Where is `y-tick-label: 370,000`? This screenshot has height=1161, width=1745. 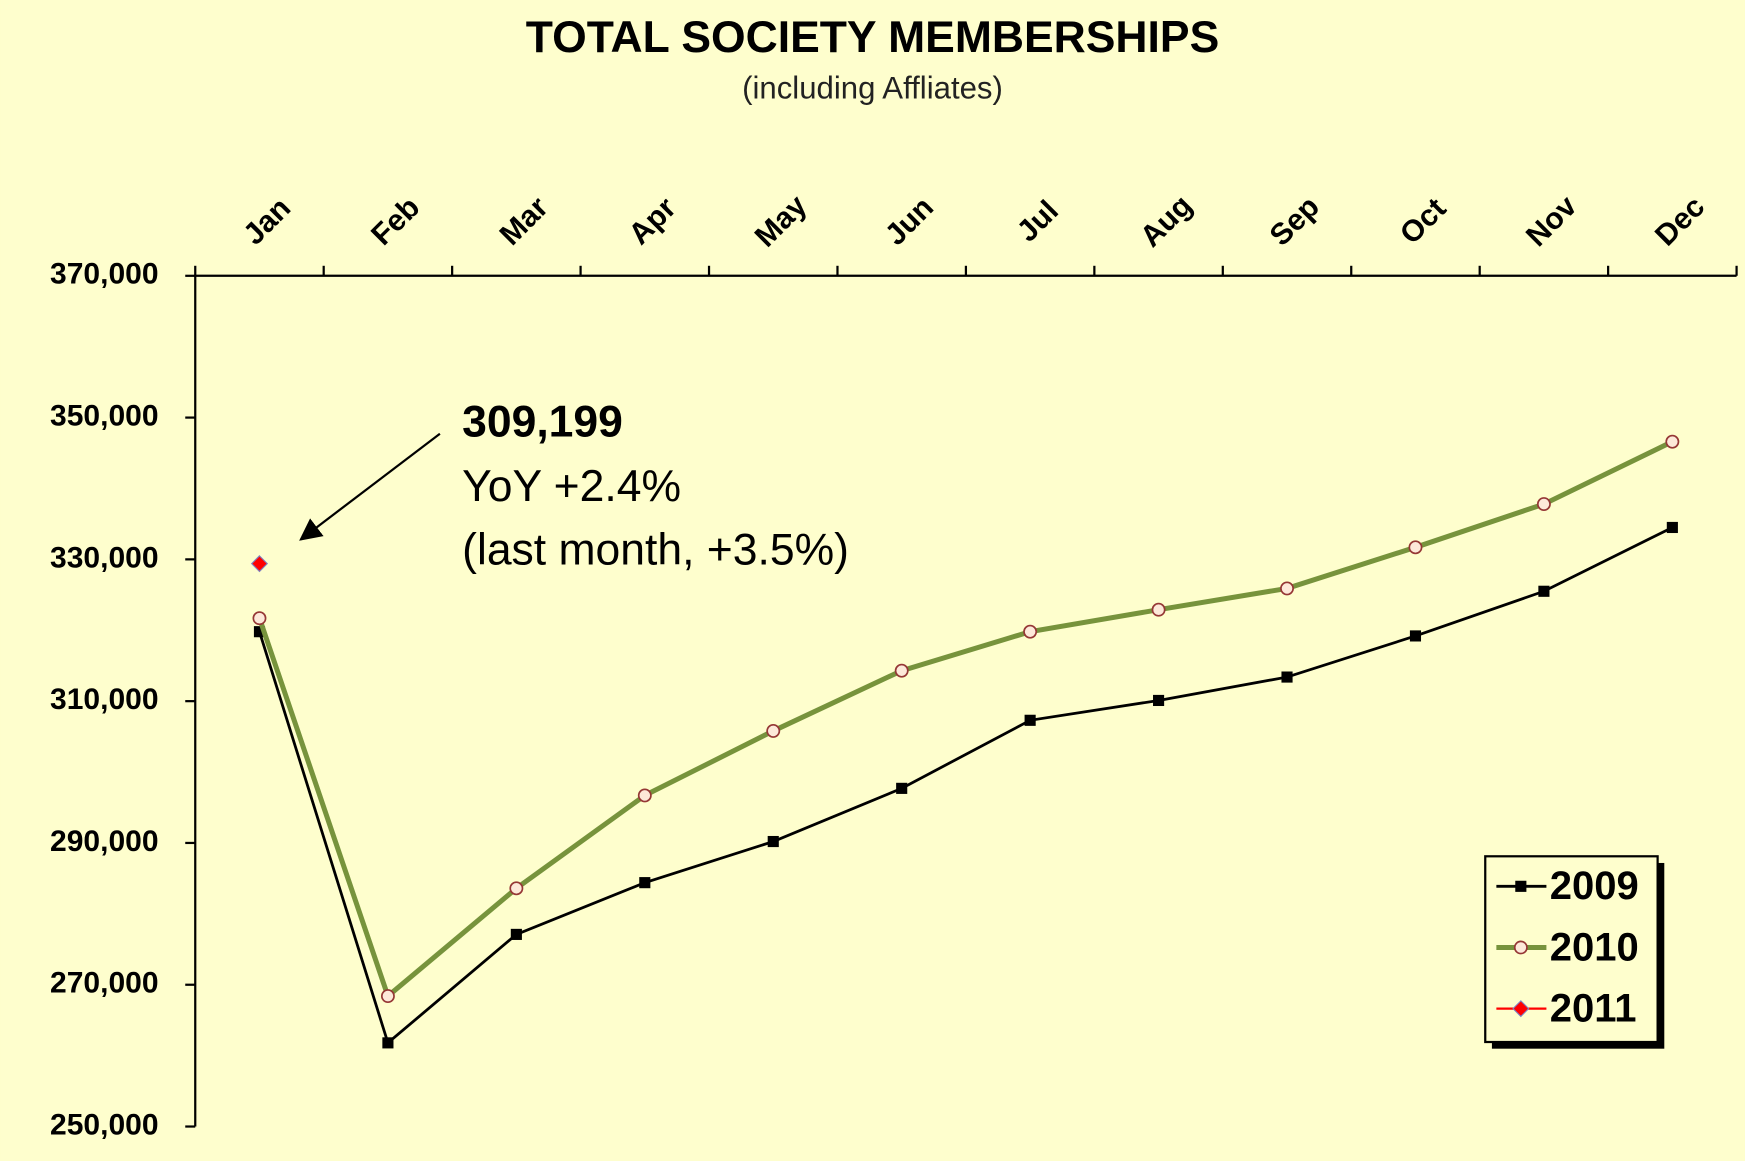
y-tick-label: 370,000 is located at coordinates (104, 274).